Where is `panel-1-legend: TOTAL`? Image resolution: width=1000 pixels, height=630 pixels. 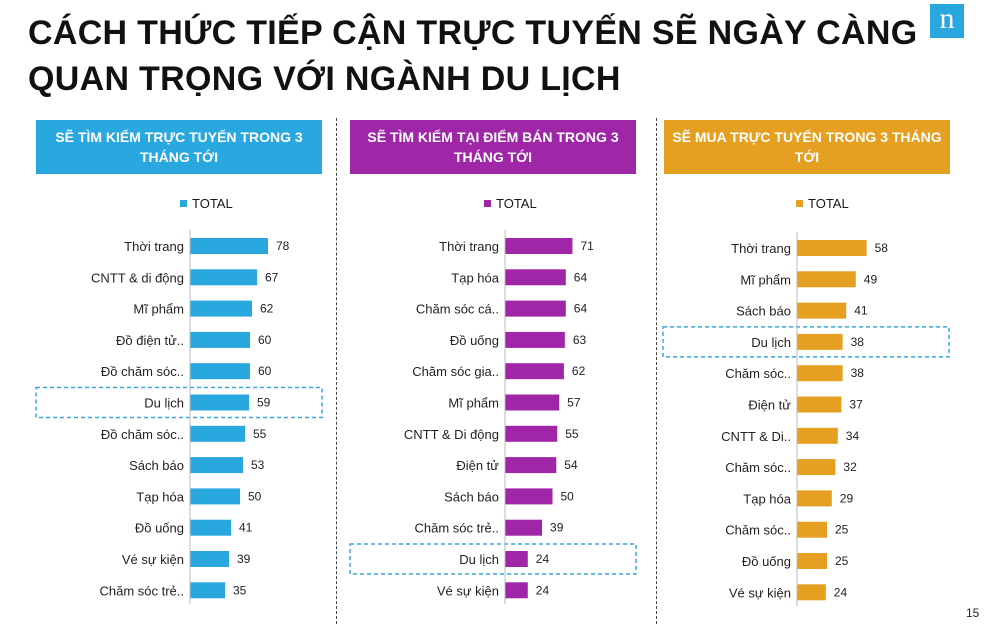
panel-1-legend: TOTAL is located at coordinates (206, 203).